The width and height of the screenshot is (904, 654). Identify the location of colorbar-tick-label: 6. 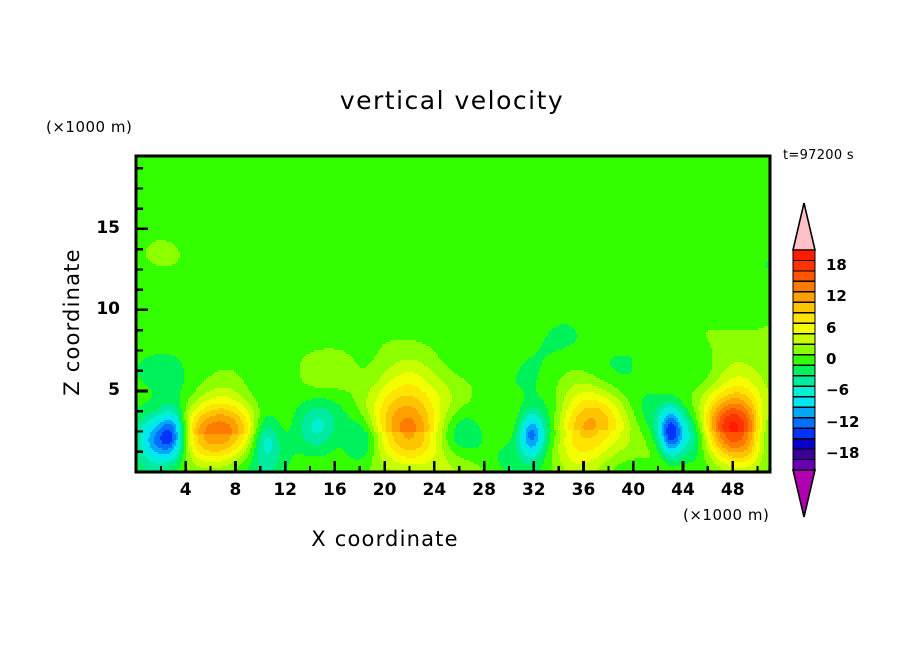
(831, 327).